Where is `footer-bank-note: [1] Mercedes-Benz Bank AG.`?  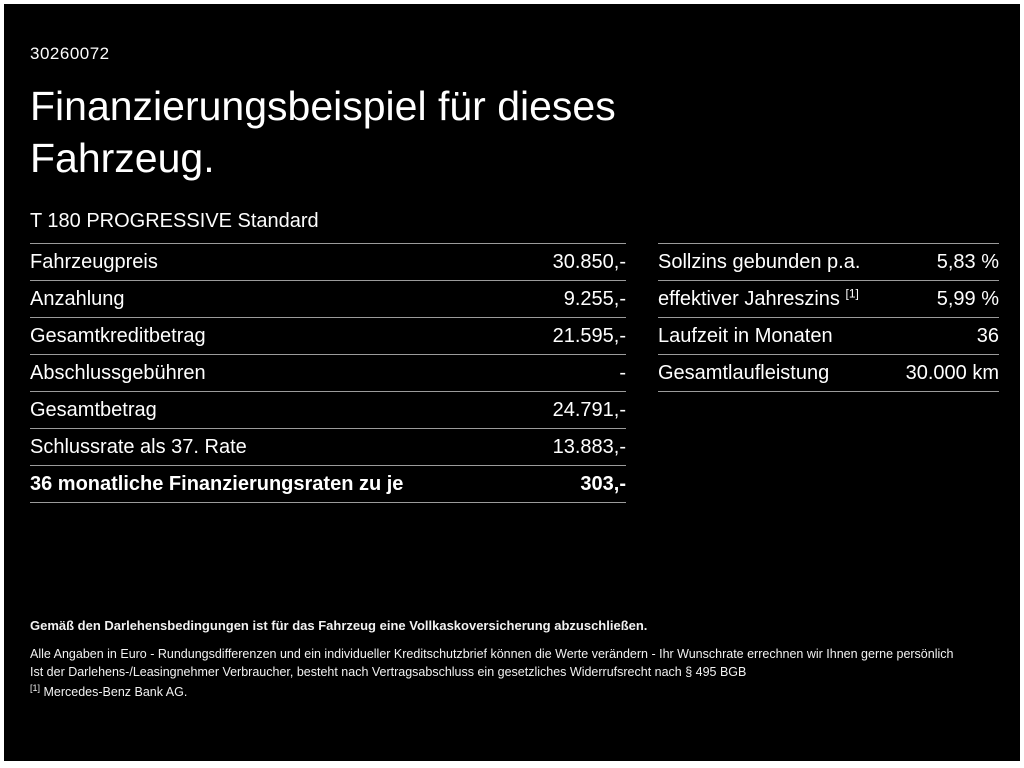
footer-bank-note: [1] Mercedes-Benz Bank AG. is located at coordinates (514, 691).